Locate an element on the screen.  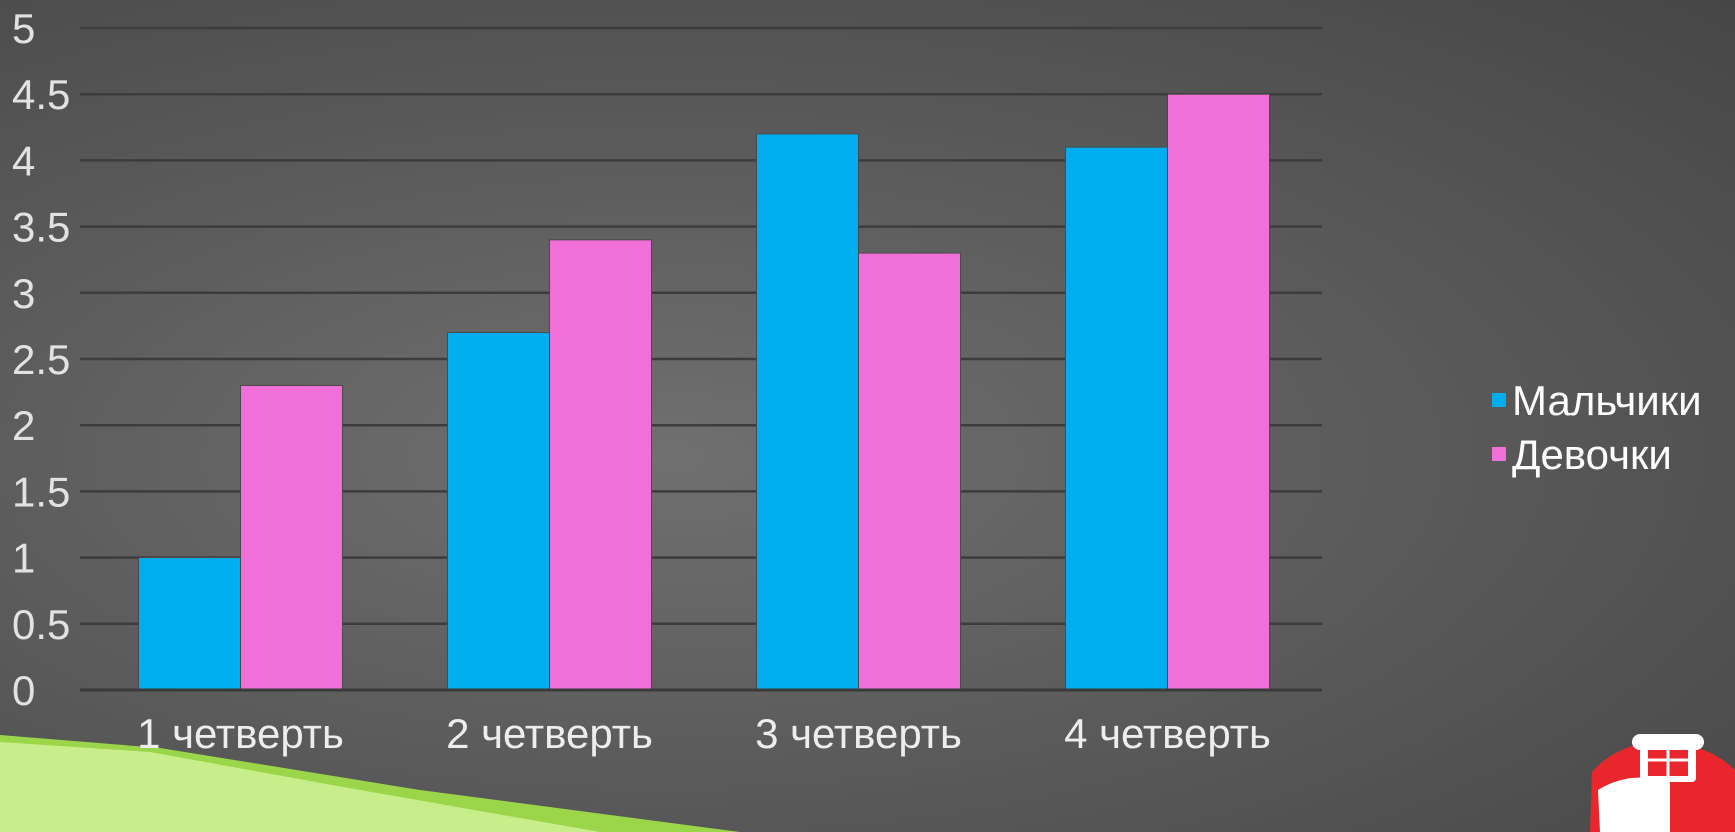
x-category-label: 3 четверть is located at coordinates (858, 733).